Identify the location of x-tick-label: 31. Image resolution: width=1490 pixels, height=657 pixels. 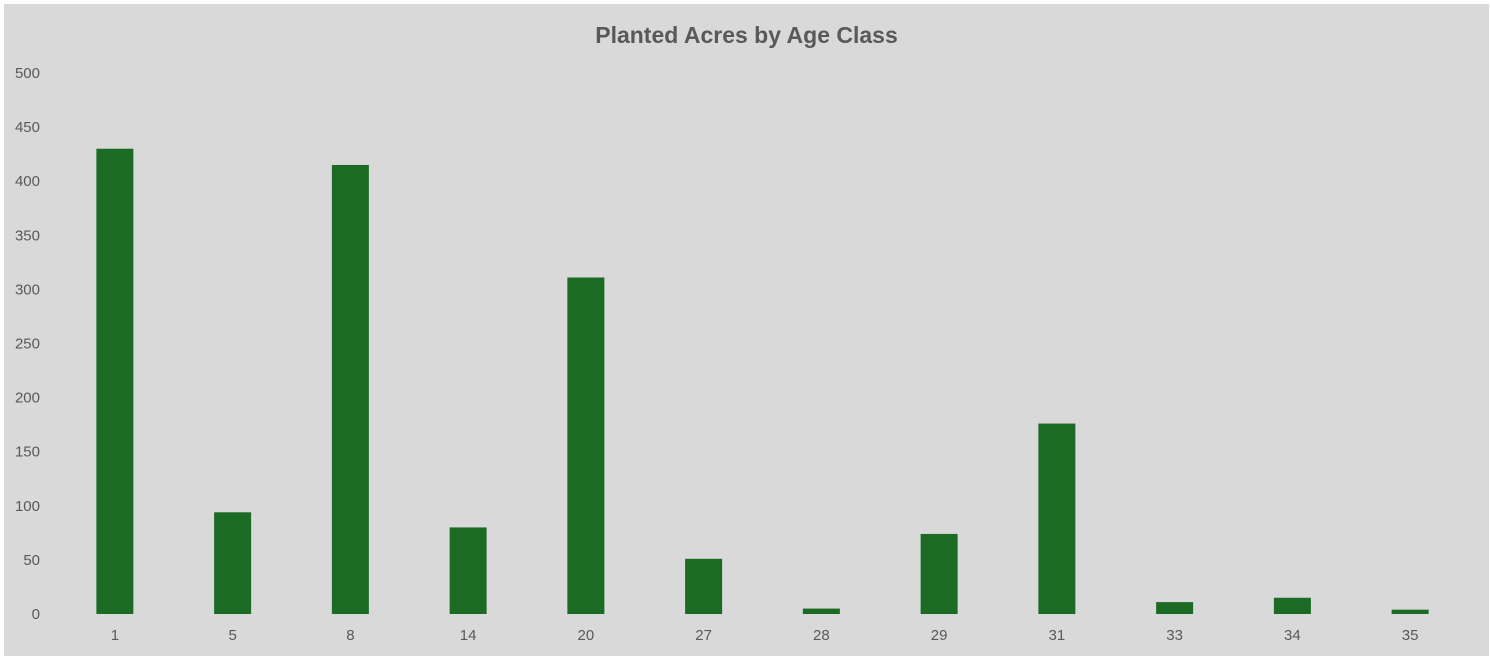
(1057, 635).